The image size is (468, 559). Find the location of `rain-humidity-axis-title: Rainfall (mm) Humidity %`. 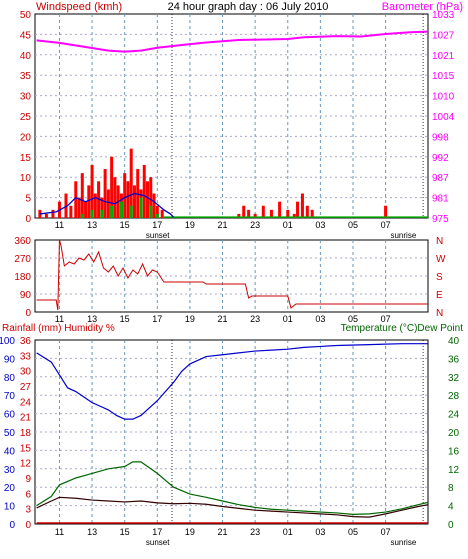

rain-humidity-axis-title: Rainfall (mm) Humidity % is located at coordinates (58, 328).